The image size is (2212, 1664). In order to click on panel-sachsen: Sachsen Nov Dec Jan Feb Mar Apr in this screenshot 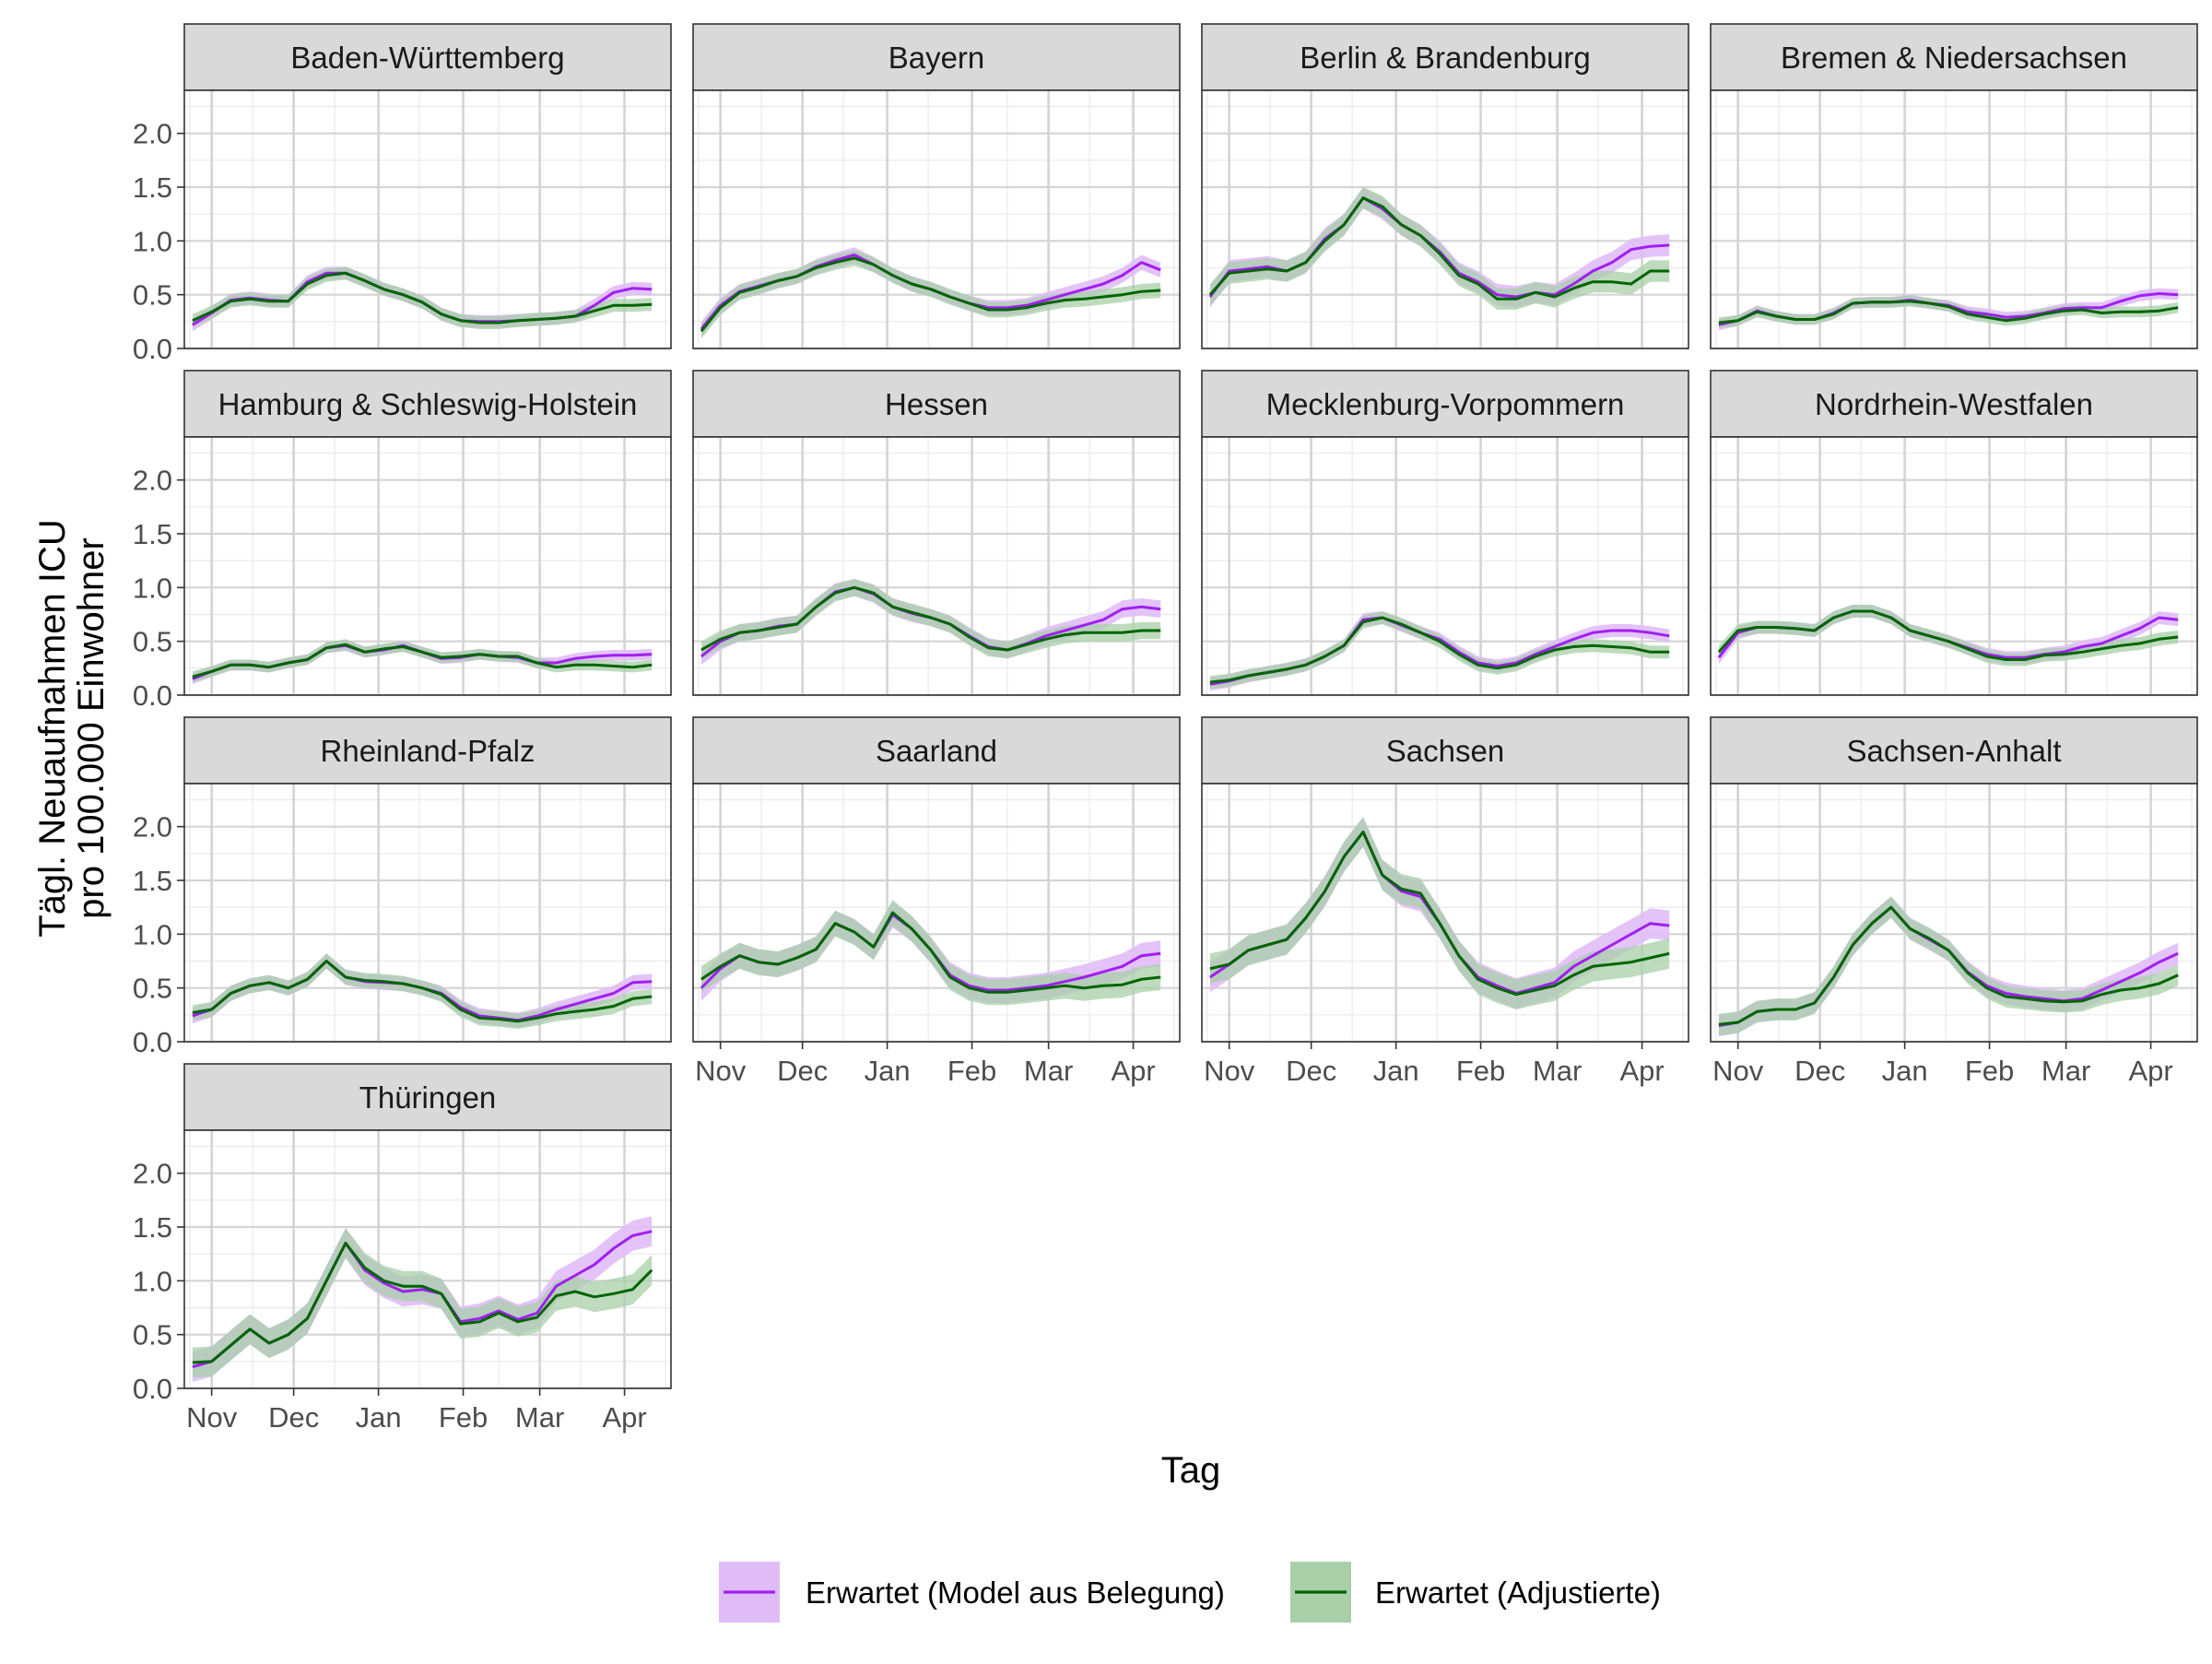, I will do `click(1445, 901)`.